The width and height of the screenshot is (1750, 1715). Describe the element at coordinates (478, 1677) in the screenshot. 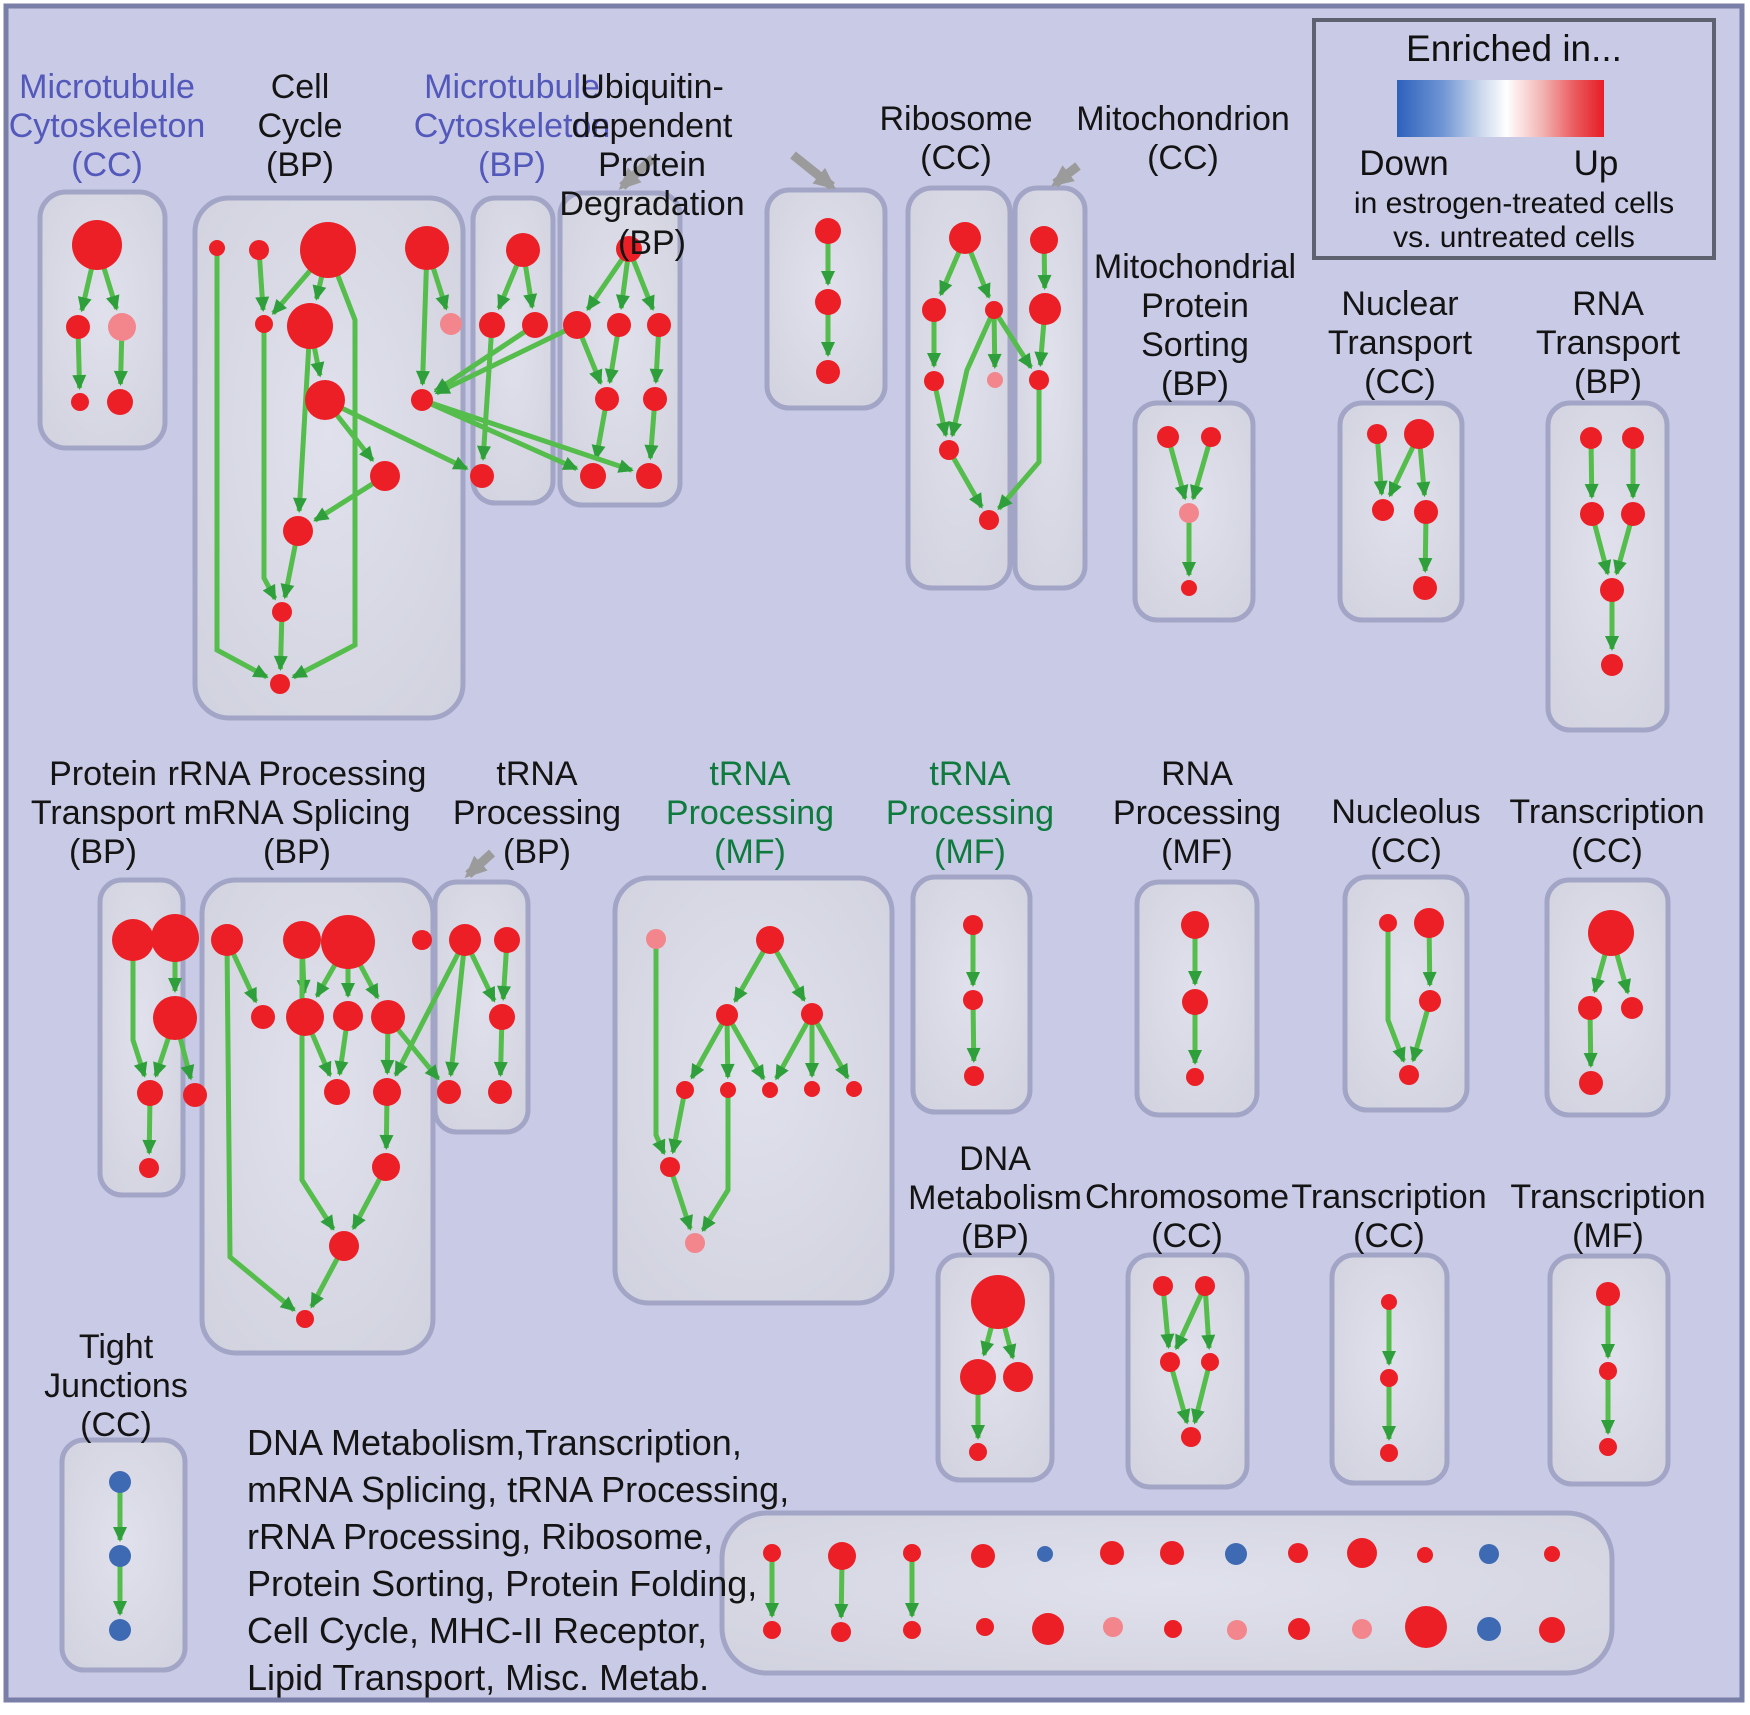

I see `shared-terms-note-line: Lipid Transport, Misc. Metab.` at that location.